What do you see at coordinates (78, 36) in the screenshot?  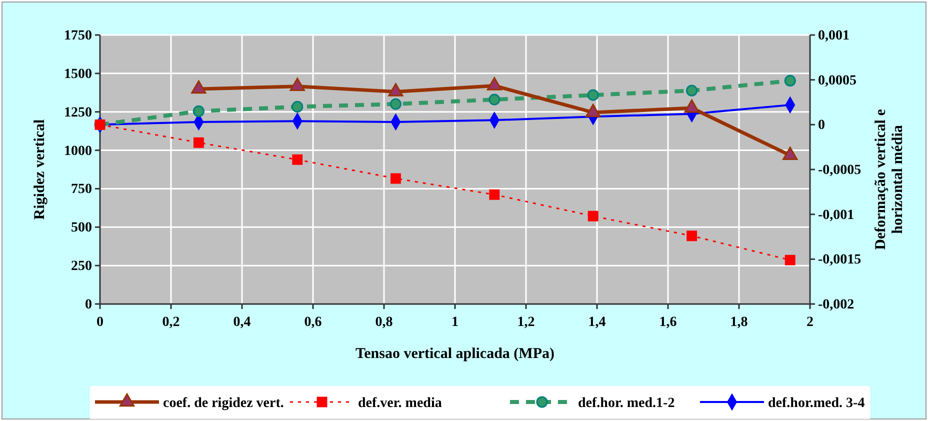 I see `y-tick-label: 1750` at bounding box center [78, 36].